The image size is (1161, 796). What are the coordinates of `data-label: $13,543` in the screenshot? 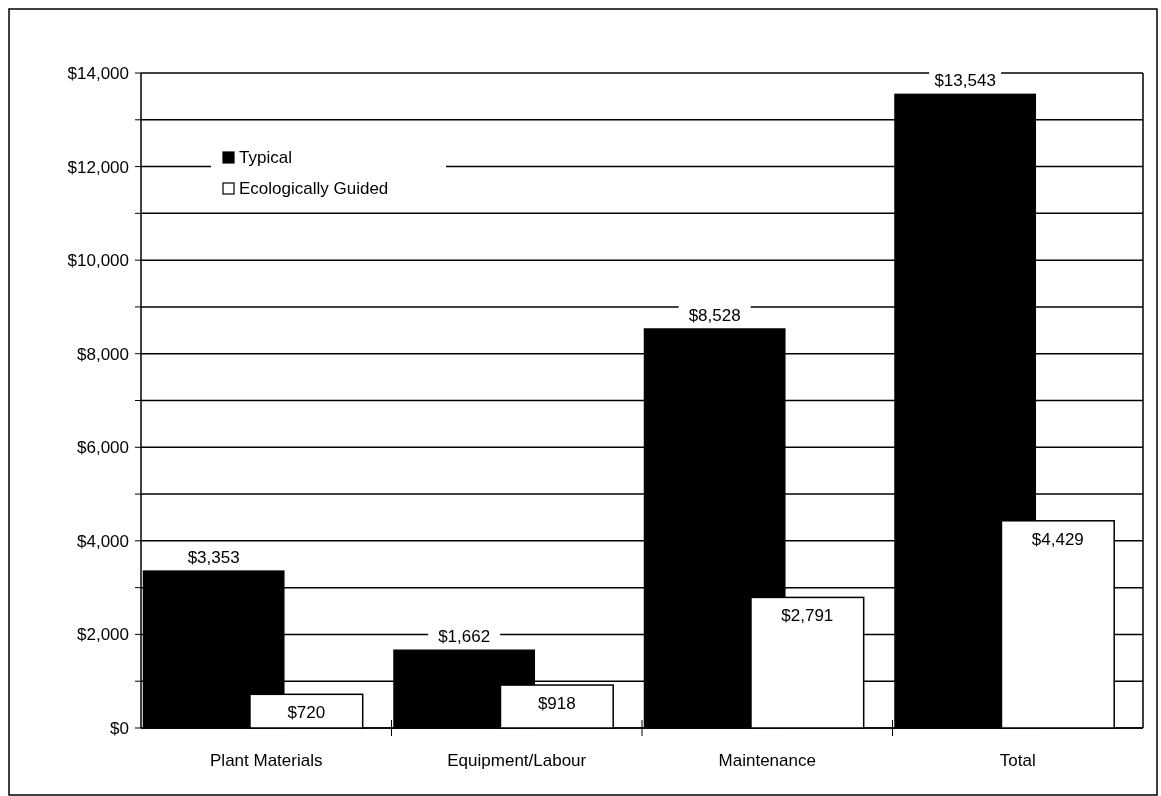 It's located at (965, 81).